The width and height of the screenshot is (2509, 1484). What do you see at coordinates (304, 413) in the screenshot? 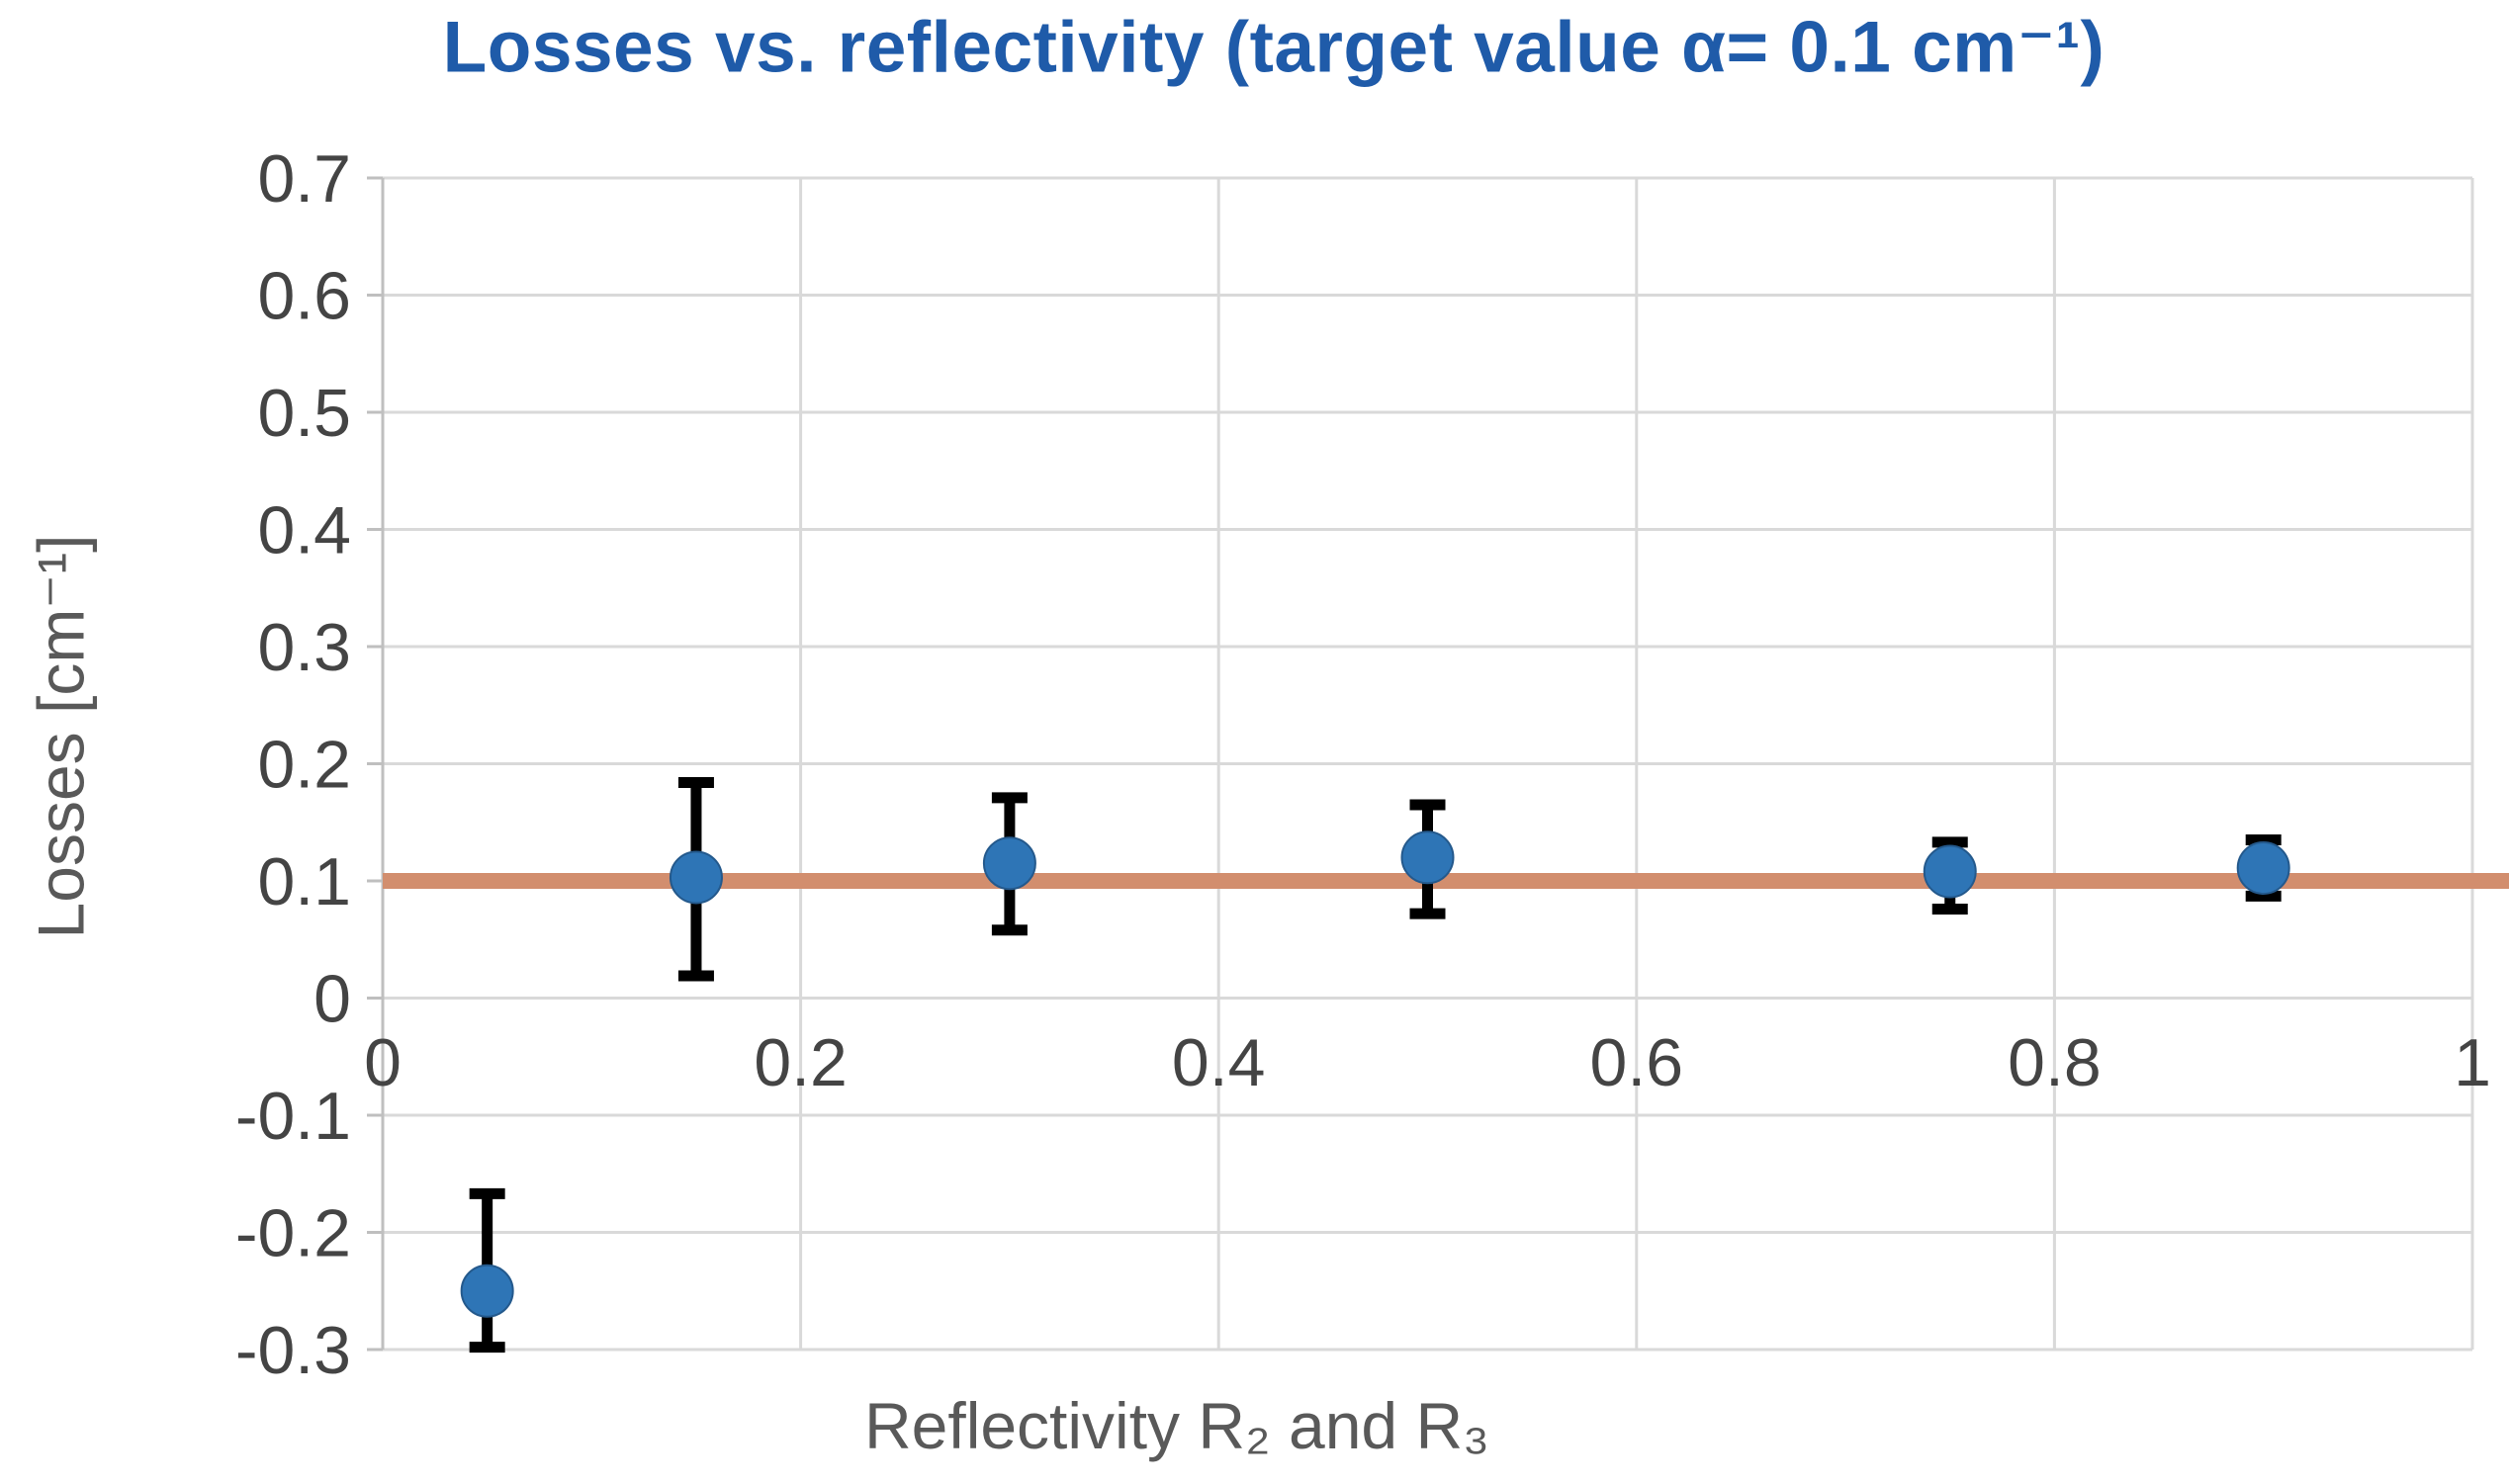
I see `y-tick-label: 0.5` at bounding box center [304, 413].